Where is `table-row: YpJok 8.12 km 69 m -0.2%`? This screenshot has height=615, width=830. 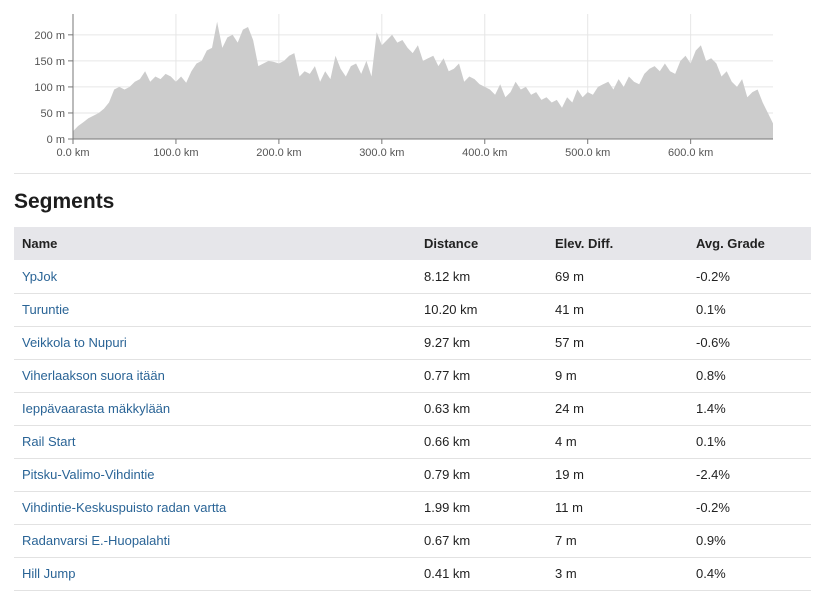 table-row: YpJok 8.12 km 69 m -0.2% is located at coordinates (412, 276).